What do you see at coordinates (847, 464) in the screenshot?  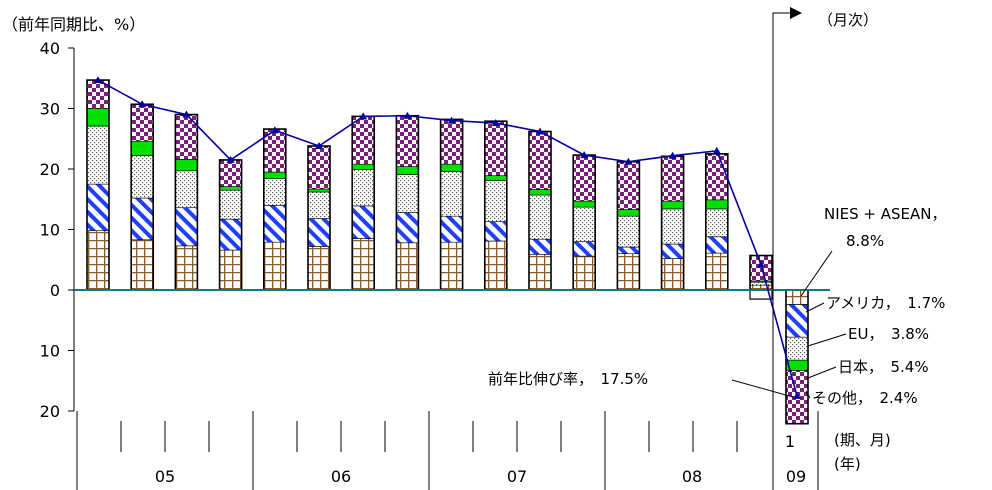 I see `x-axis-caption-year: (年)` at bounding box center [847, 464].